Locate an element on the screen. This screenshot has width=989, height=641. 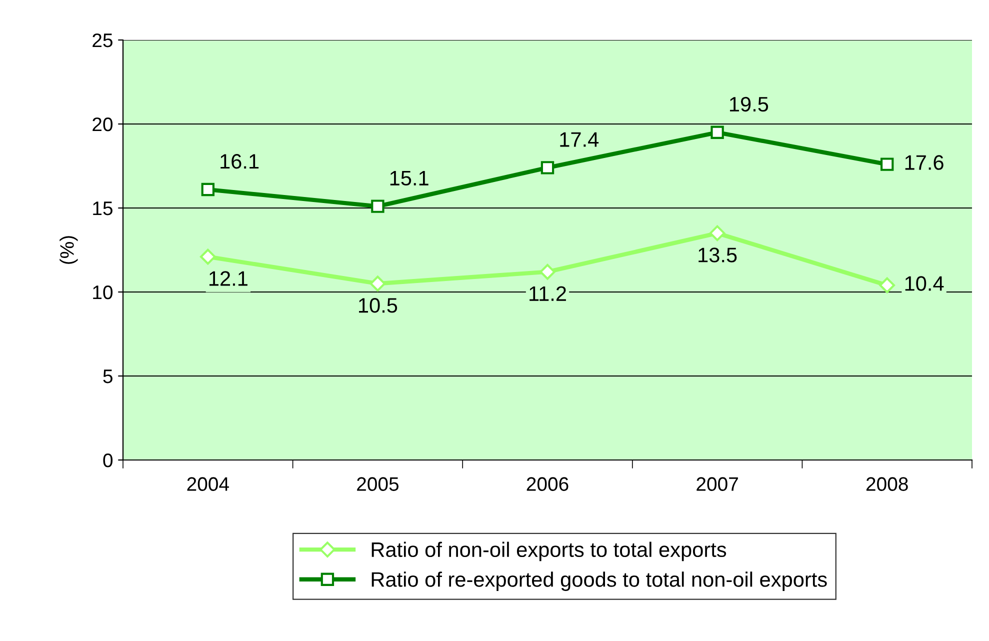
data-label: 15.1 is located at coordinates (409, 178).